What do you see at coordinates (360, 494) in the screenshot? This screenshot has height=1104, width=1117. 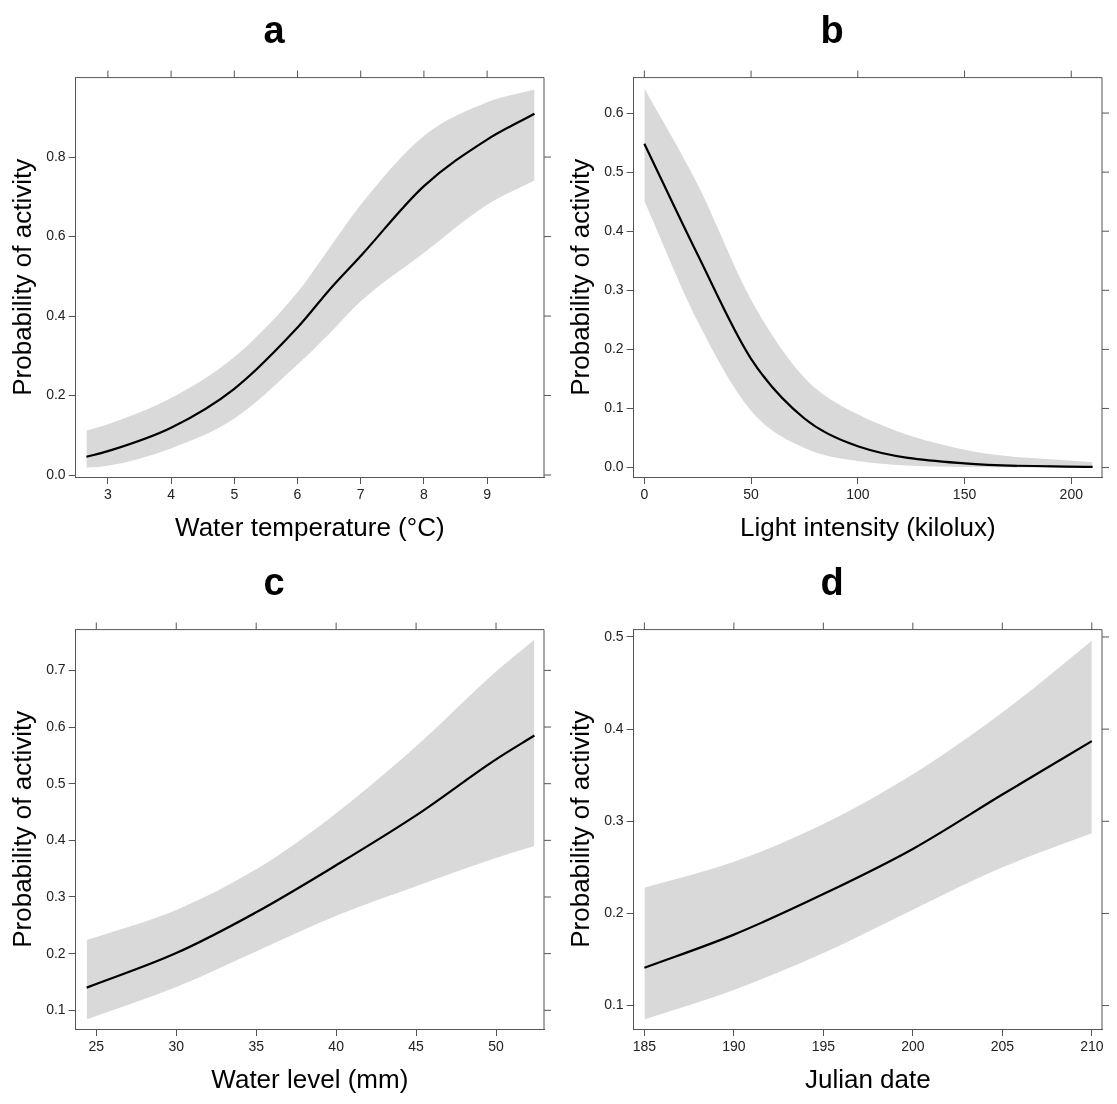 I see `x-tick-label: 7` at bounding box center [360, 494].